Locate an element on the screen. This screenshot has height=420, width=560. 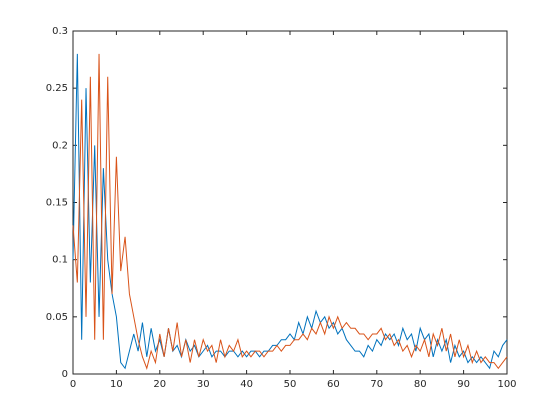
x-tick-label: 60 is located at coordinates (333, 384).